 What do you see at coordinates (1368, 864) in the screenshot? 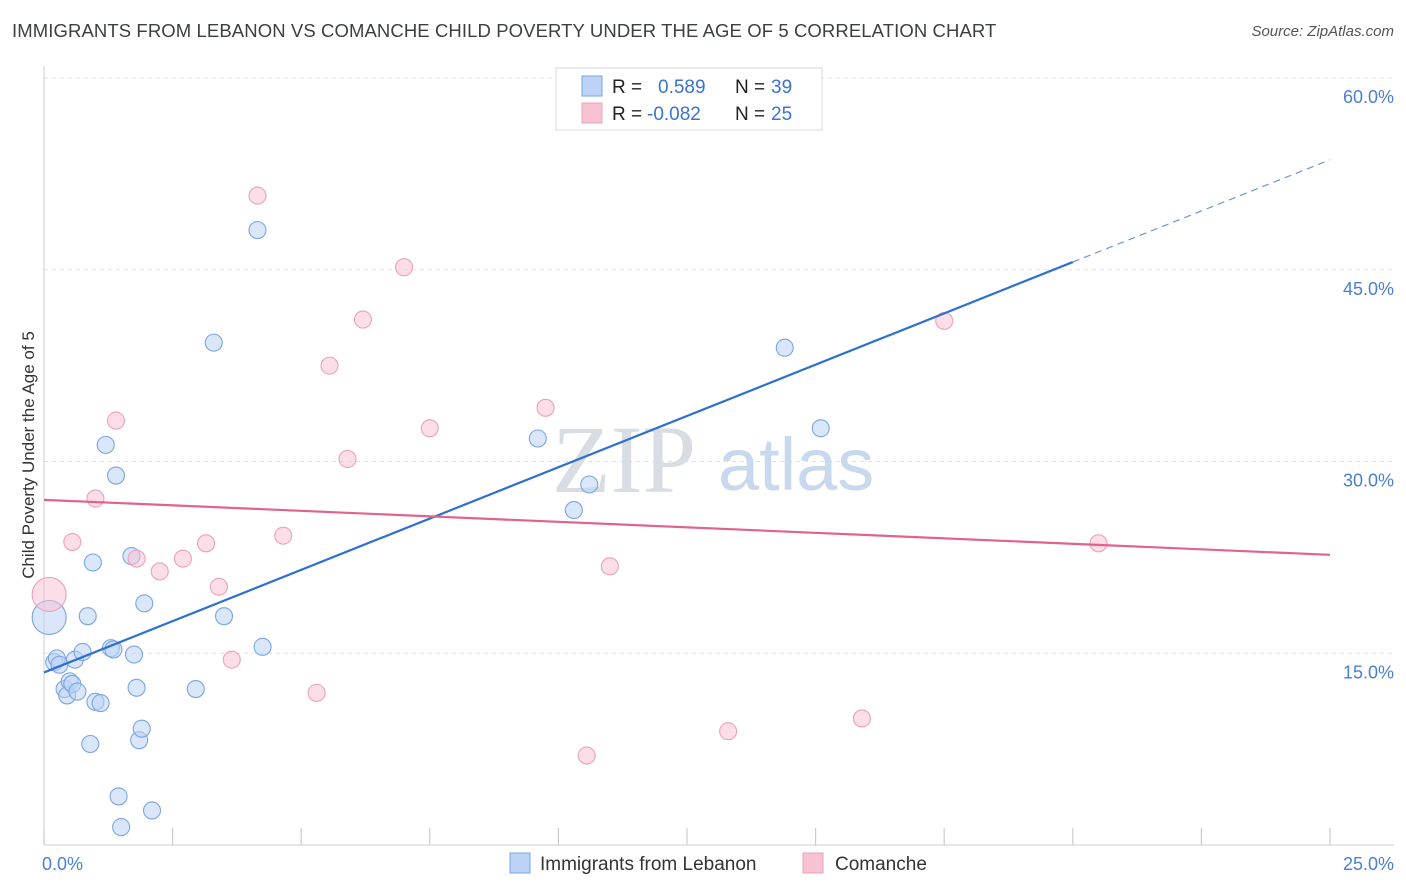
I see `x-tick-label-max: 25.0%` at bounding box center [1368, 864].